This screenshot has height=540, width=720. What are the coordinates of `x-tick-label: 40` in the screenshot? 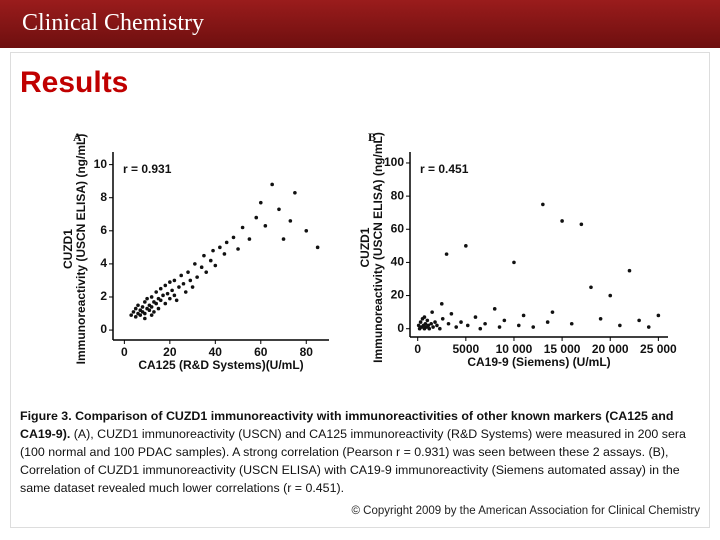 It's located at (216, 352).